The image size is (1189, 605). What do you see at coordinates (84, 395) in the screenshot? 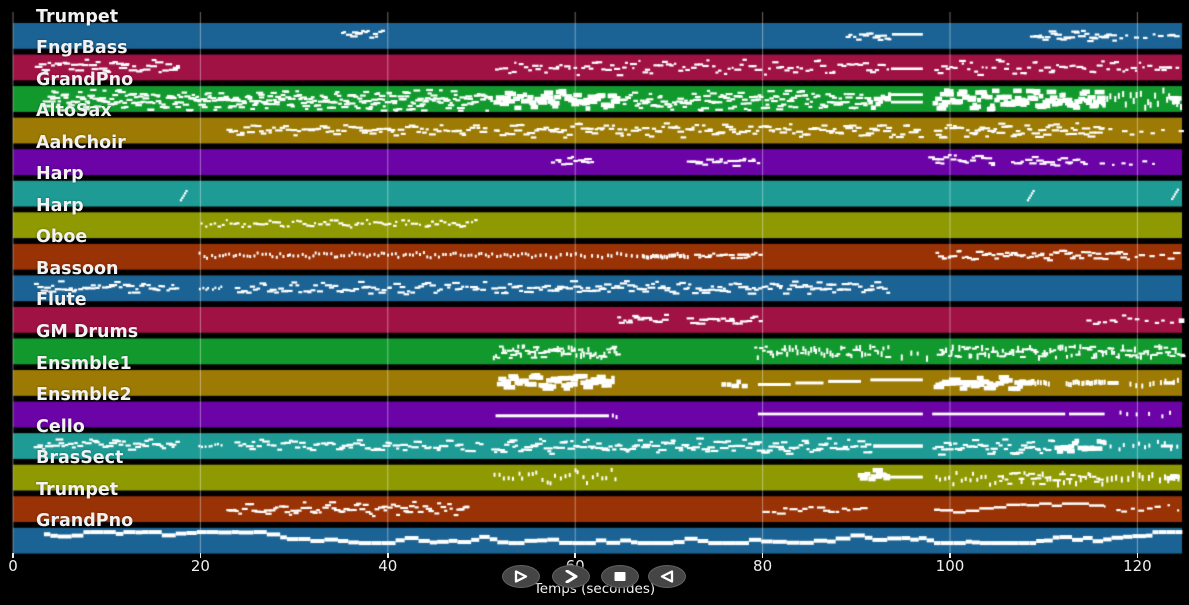
I see `track-label: Ensmble2` at bounding box center [84, 395].